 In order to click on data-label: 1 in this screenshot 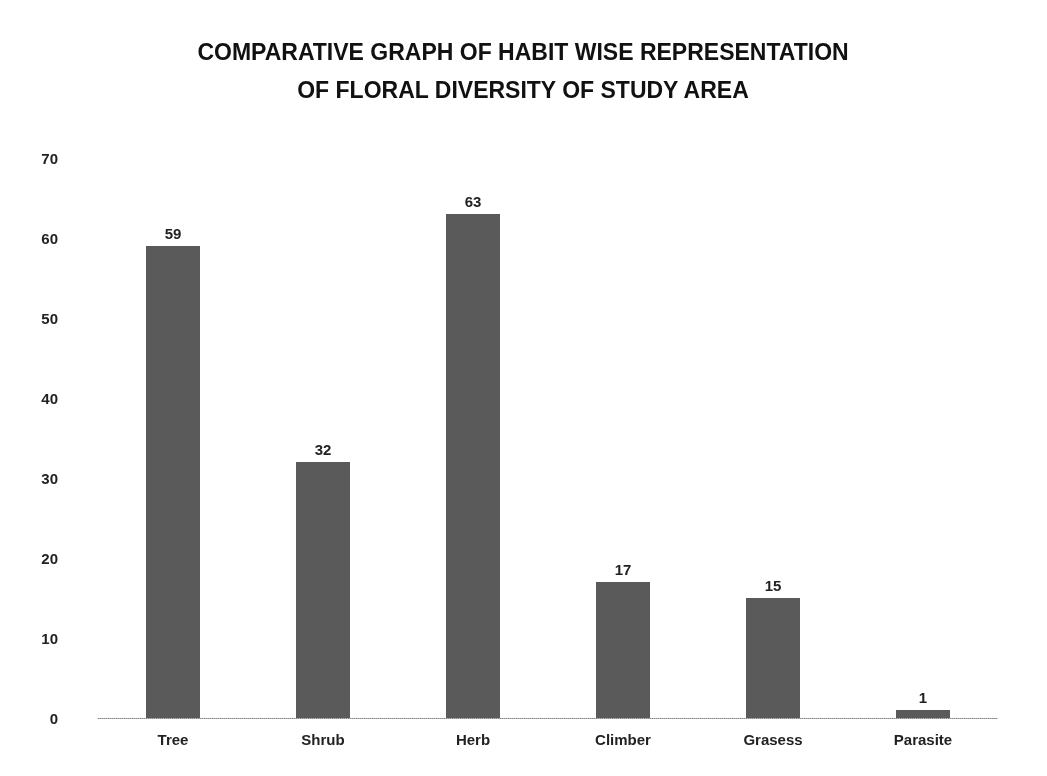, I will do `click(923, 697)`.